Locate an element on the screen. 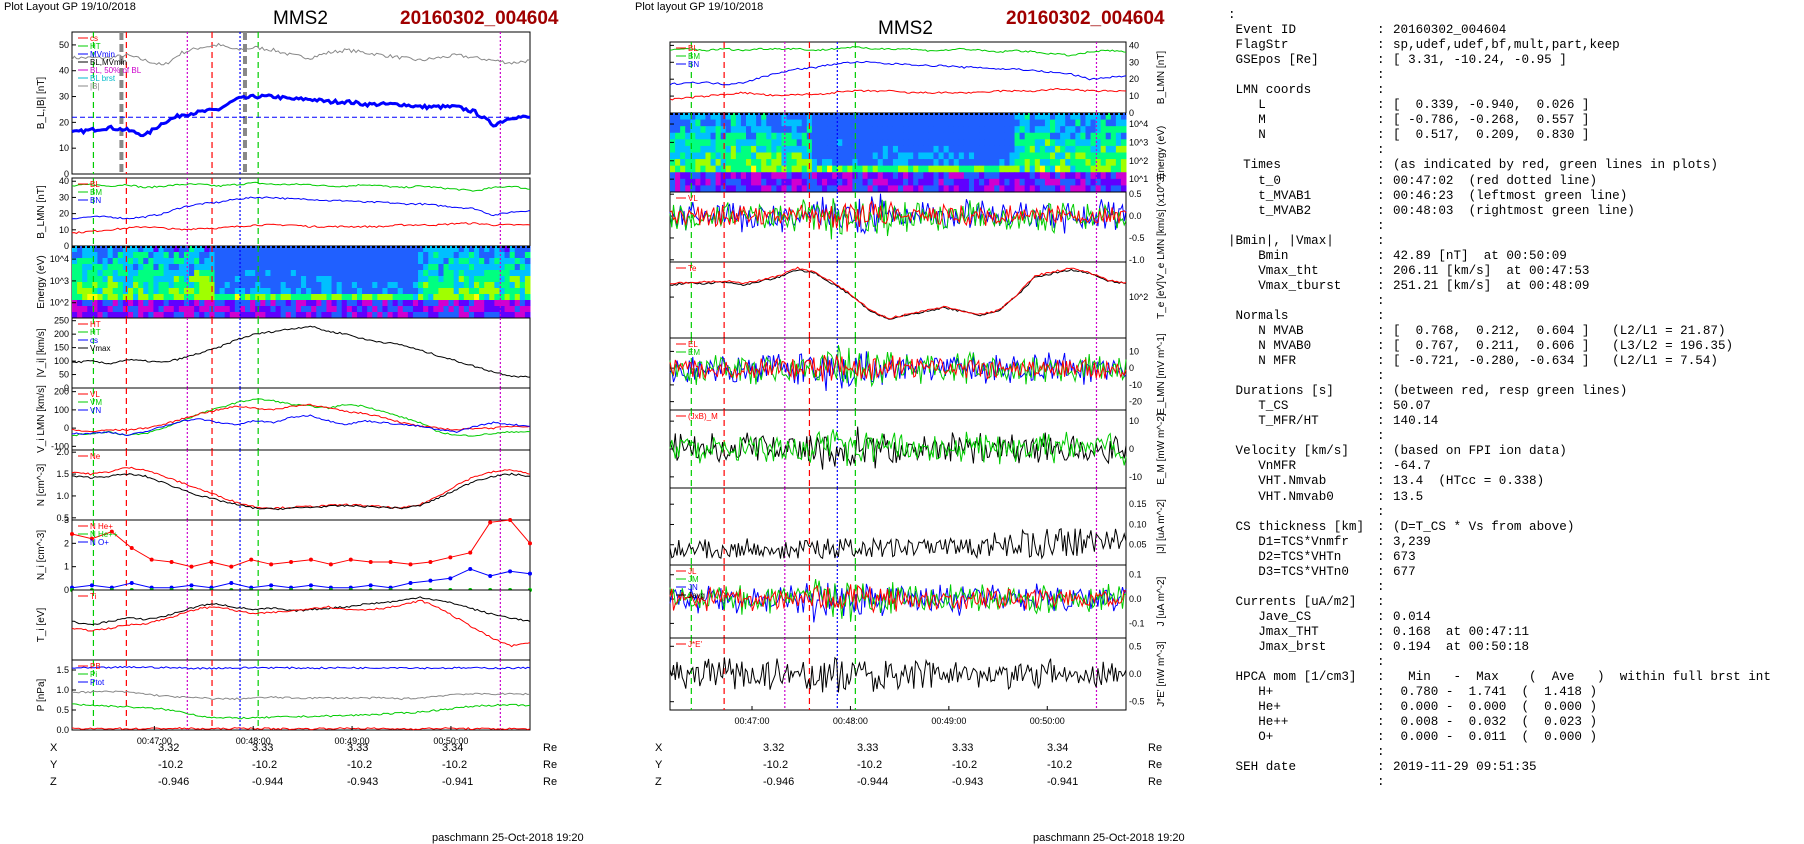 The height and width of the screenshot is (844, 1804). y-tick-label: 10 is located at coordinates (1134, 421).